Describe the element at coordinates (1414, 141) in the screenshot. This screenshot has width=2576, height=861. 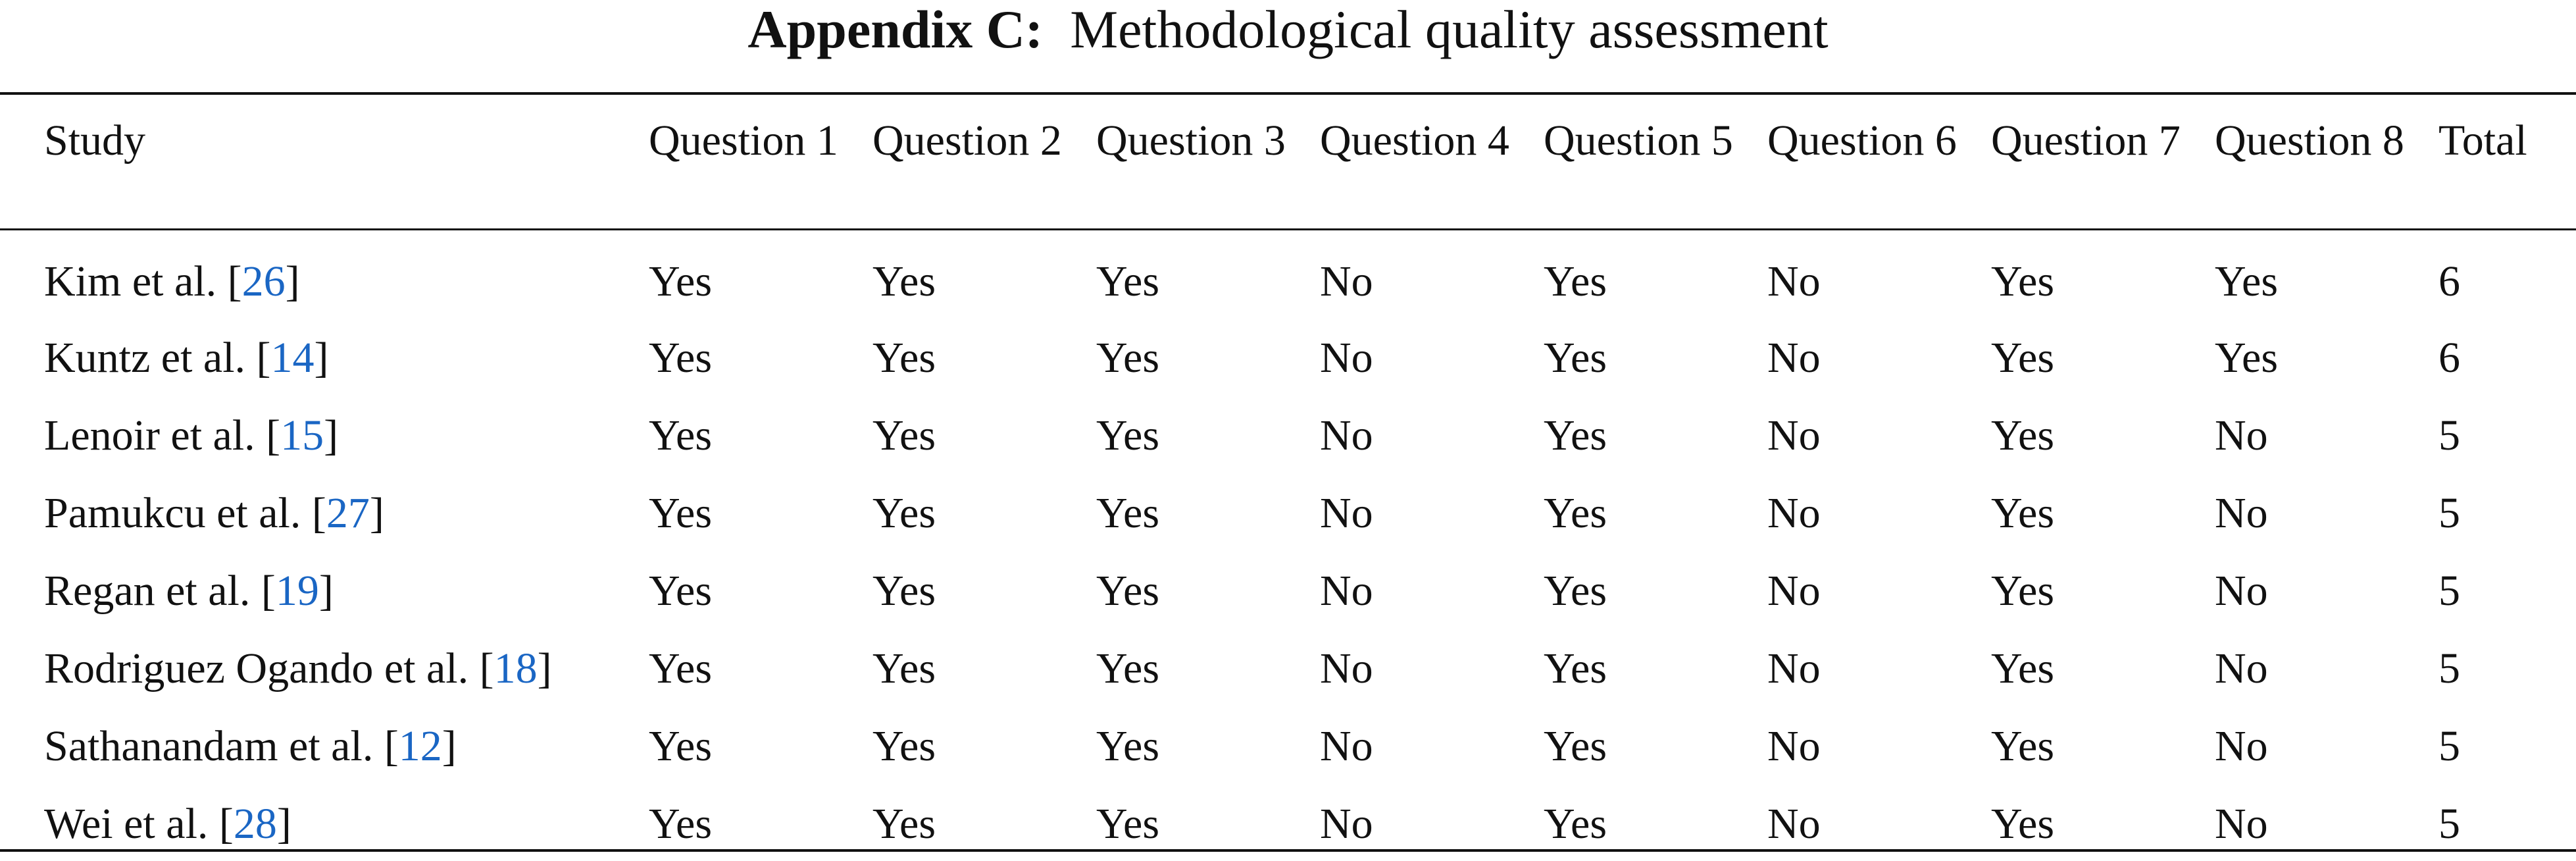
I see `column-header-text: Question 4` at that location.